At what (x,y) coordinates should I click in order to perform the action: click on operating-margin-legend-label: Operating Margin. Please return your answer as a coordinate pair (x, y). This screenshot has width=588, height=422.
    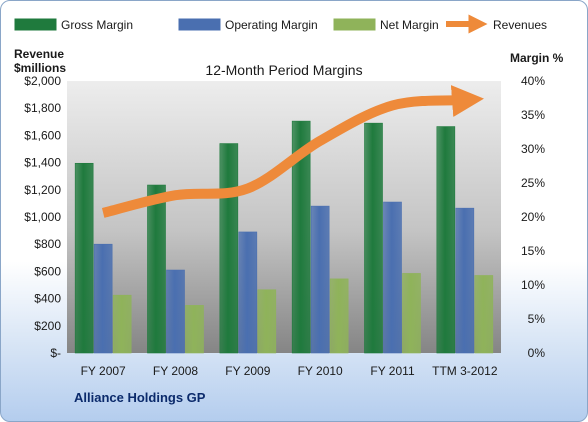
    Looking at the image, I should click on (271, 25).